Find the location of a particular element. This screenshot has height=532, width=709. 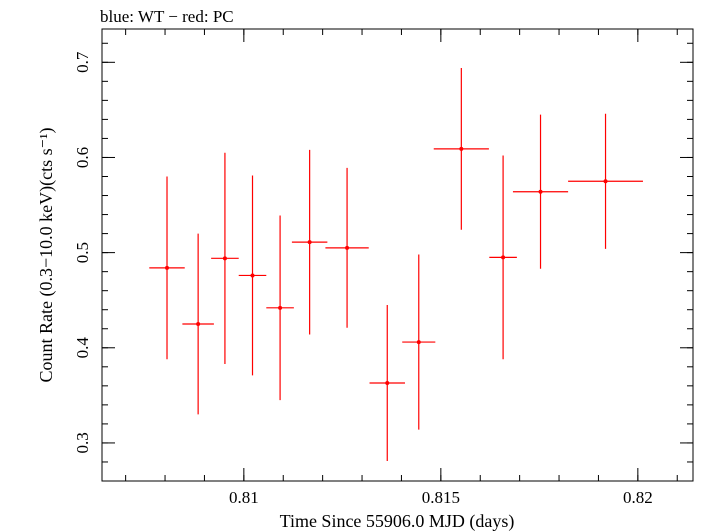

x-tick-label: 0.81 is located at coordinates (244, 497).